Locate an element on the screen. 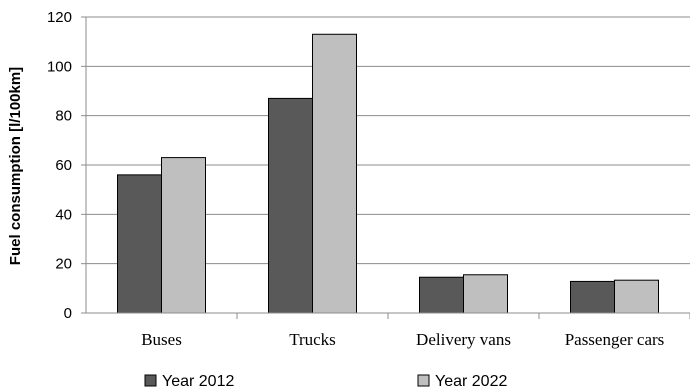  legend: Year 2012 Year 2022 is located at coordinates (325, 381).